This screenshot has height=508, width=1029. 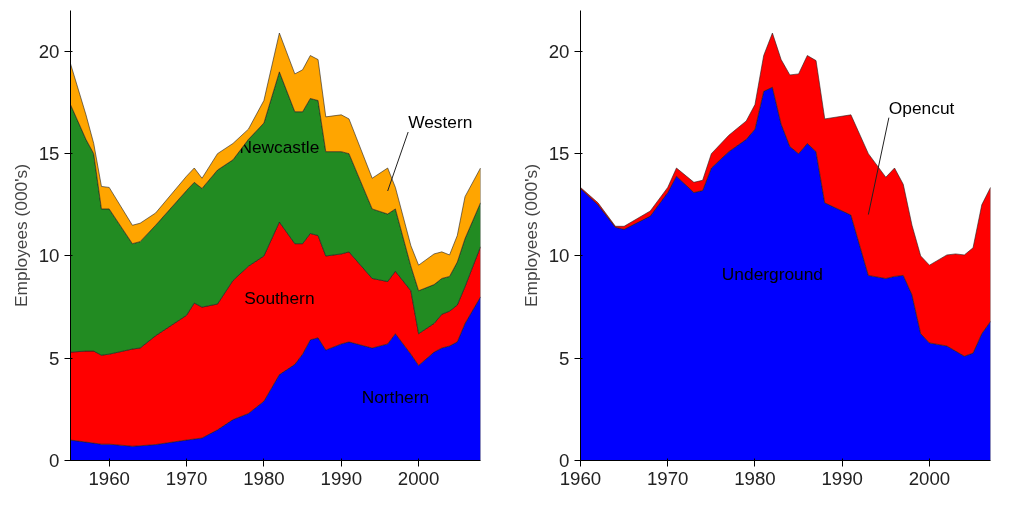 I want to click on y-tick-label: 0, so click(x=54, y=460).